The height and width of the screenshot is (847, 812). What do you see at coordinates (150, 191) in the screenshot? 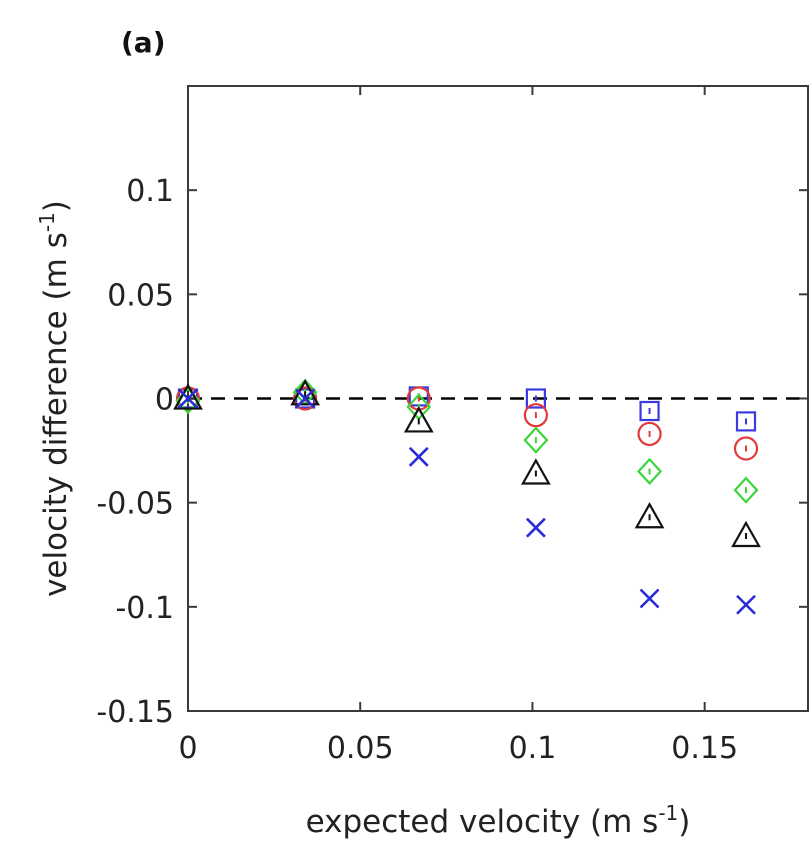
I see `y-tick-label: 0.1` at bounding box center [150, 191].